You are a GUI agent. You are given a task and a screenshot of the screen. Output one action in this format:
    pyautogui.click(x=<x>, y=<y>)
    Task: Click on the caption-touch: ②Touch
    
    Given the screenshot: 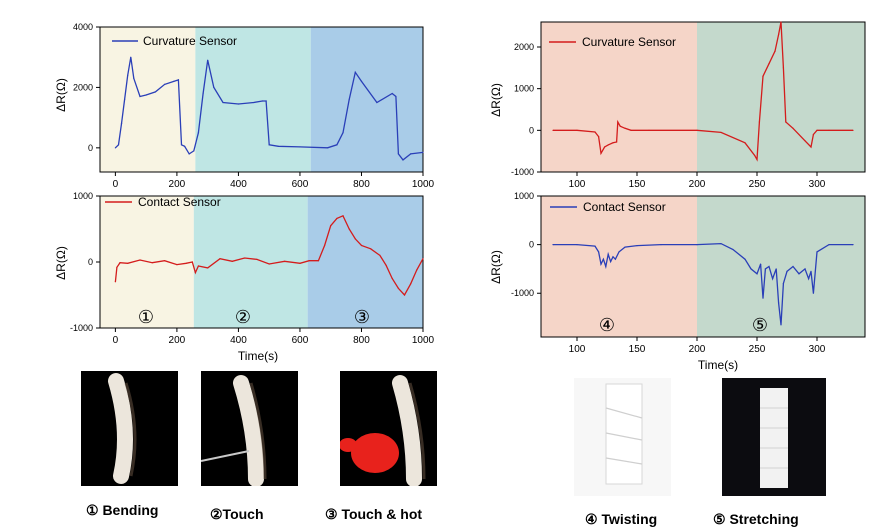 What is the action you would take?
    pyautogui.click(x=237, y=514)
    